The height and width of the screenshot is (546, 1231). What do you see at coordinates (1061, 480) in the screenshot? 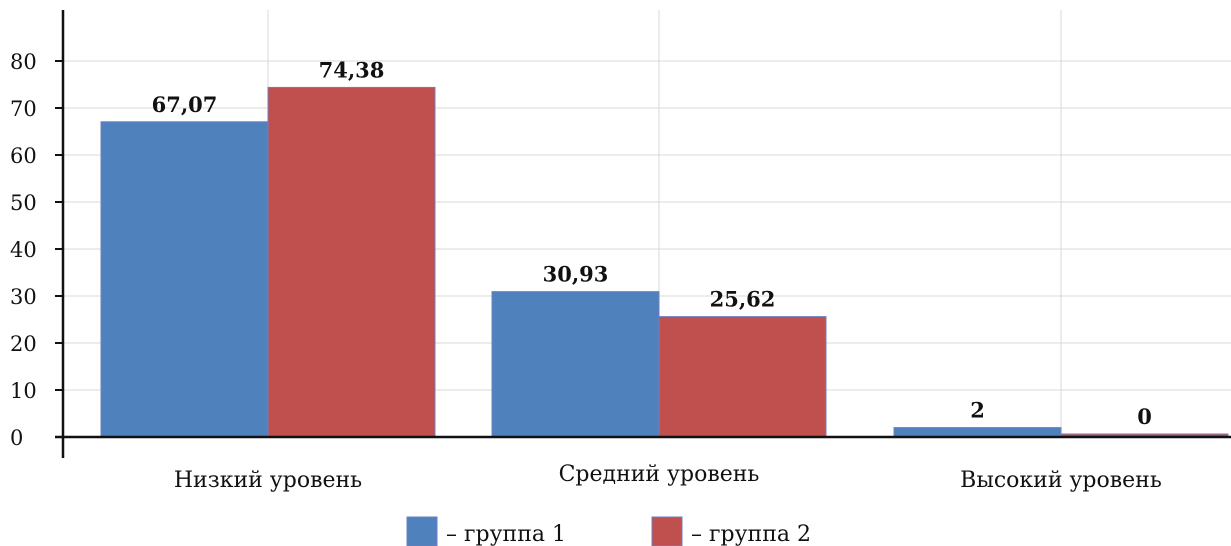
I see `category-label: Высокий уровень` at bounding box center [1061, 480].